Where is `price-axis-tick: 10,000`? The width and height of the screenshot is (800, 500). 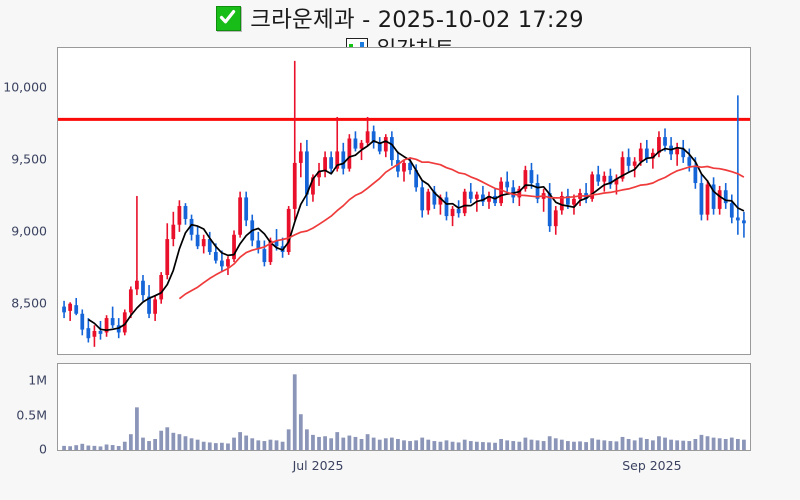
price-axis-tick: 10,000 is located at coordinates (25, 87).